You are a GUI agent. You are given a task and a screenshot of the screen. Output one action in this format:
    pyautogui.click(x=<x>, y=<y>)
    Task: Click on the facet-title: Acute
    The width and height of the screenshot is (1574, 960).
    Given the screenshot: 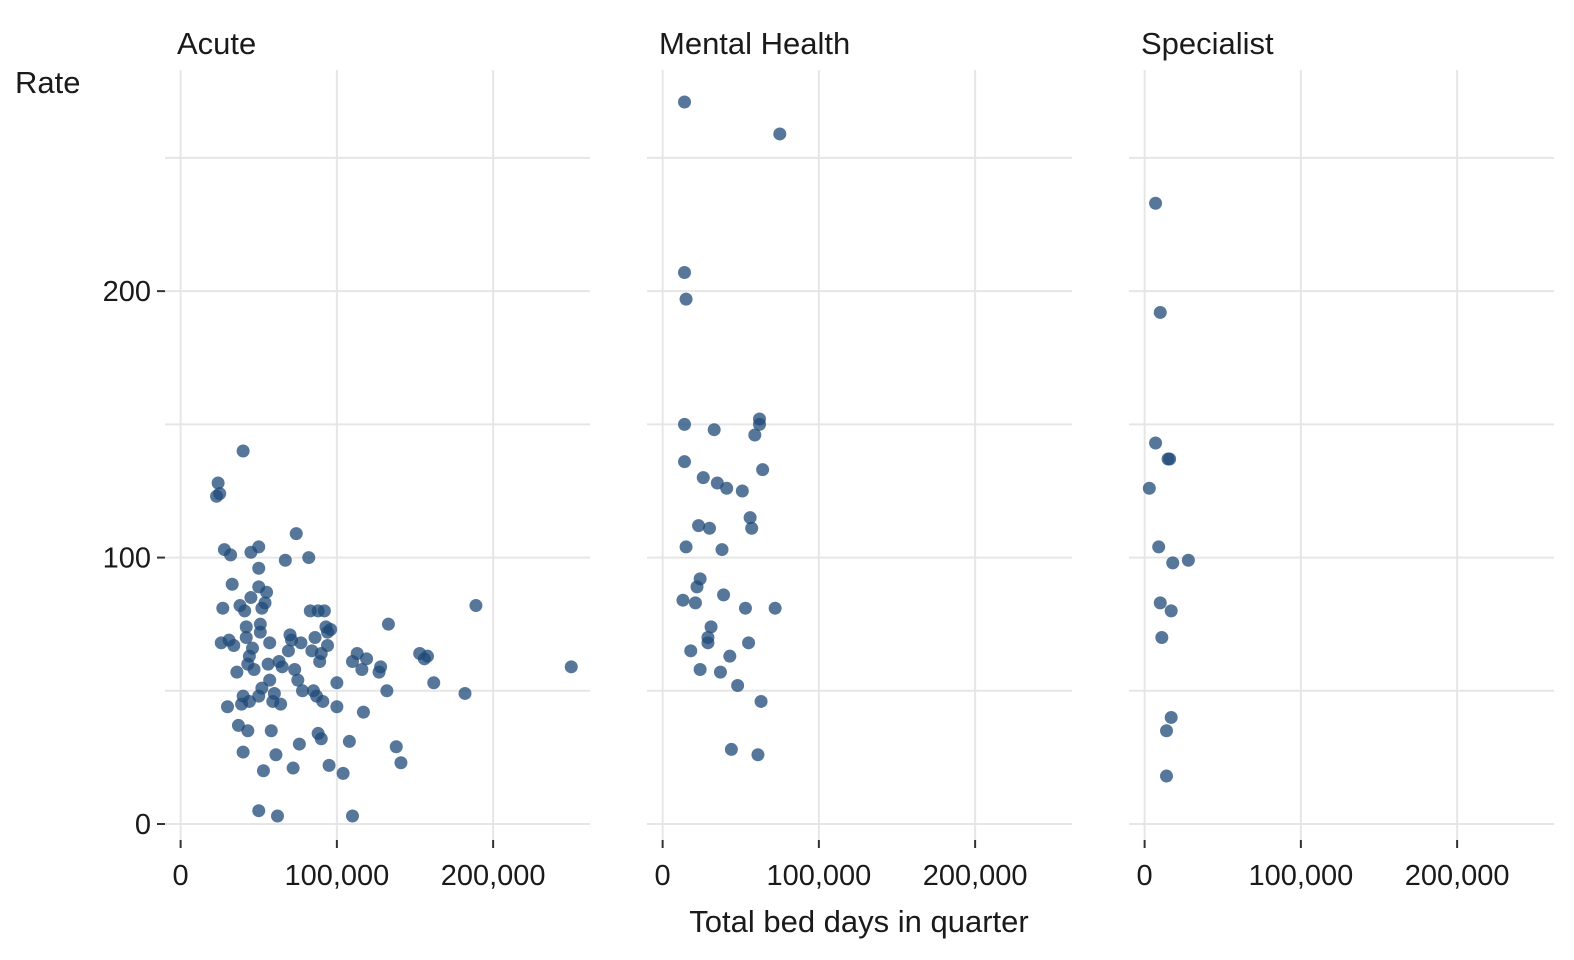 What is the action you would take?
    pyautogui.click(x=216, y=43)
    